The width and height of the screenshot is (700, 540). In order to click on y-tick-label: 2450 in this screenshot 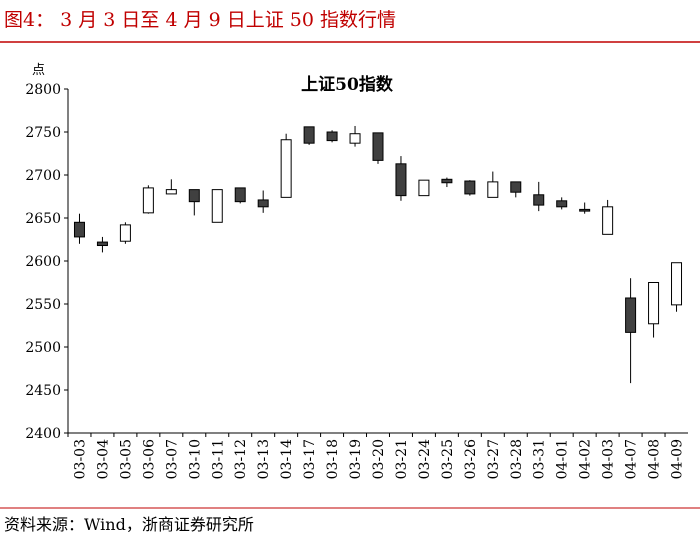, I will do `click(43, 391)`.